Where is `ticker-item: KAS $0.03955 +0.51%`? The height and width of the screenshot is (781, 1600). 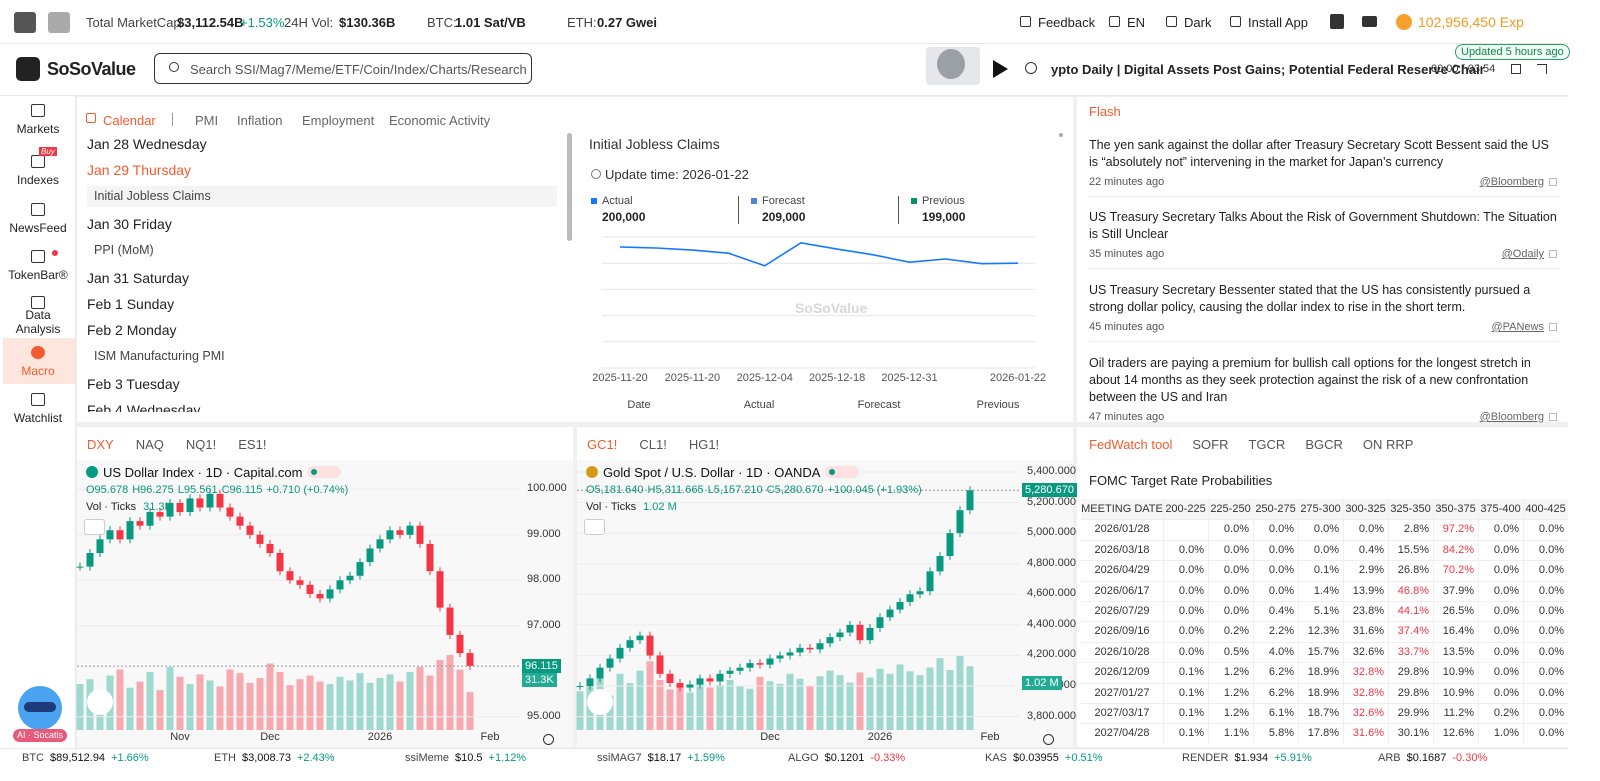
ticker-item: KAS $0.03955 +0.51% is located at coordinates (1044, 758).